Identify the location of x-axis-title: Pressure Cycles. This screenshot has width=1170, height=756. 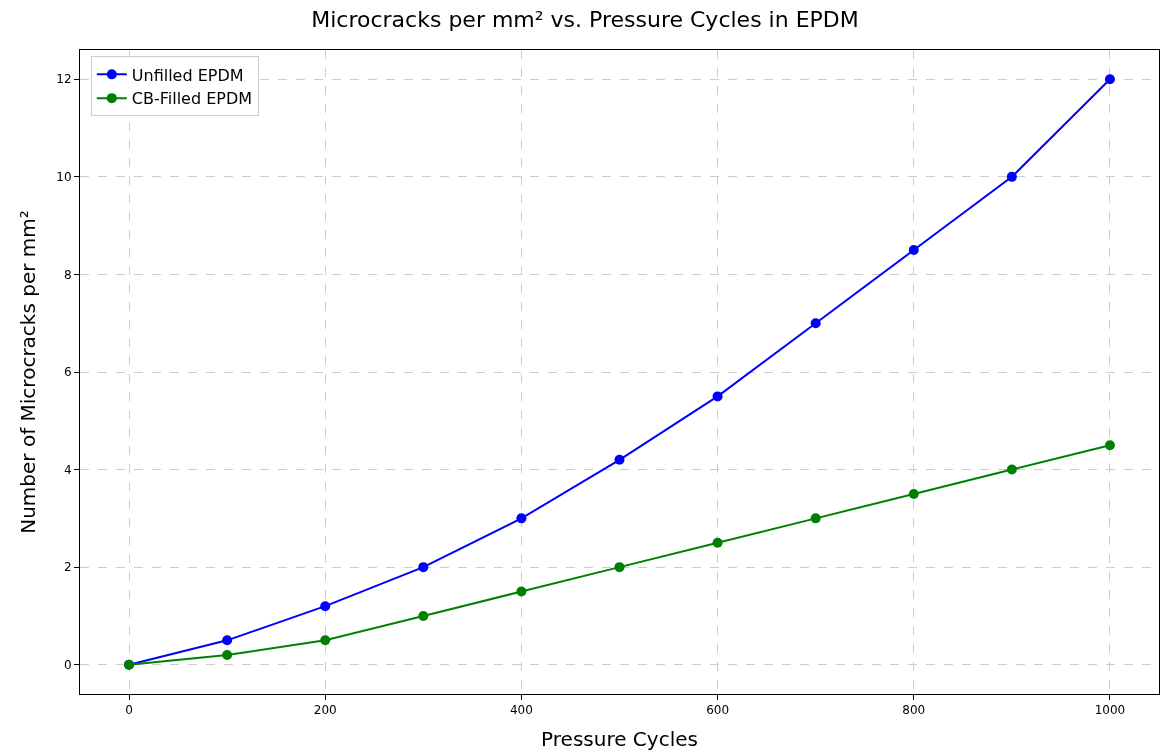
(619, 738).